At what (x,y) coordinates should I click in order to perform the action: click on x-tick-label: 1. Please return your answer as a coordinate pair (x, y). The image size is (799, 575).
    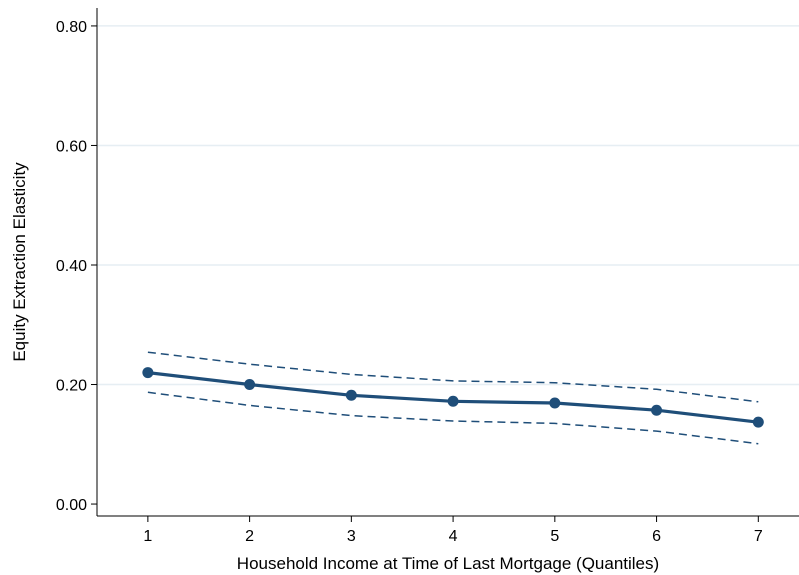
    Looking at the image, I should click on (147, 536).